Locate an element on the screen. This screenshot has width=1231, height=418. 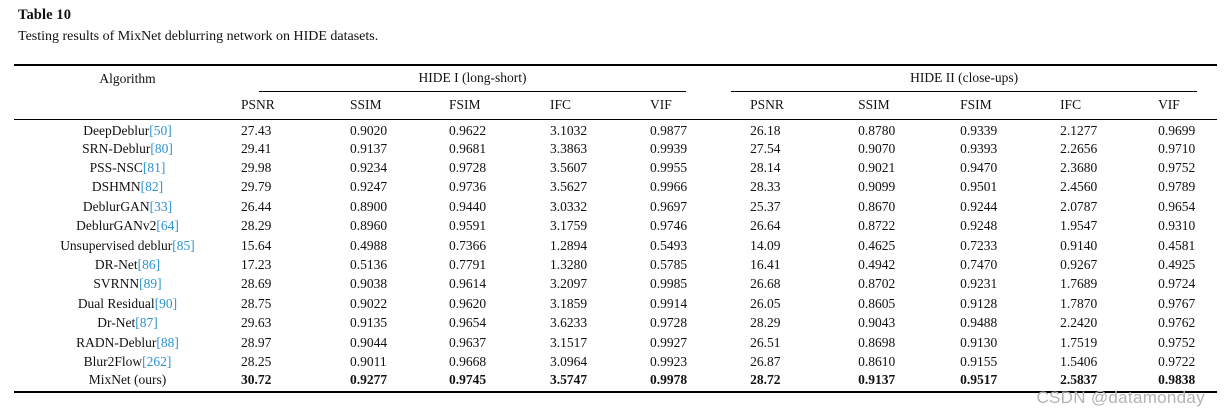
column-header-algorithm: Algorithm is located at coordinates (127, 78).